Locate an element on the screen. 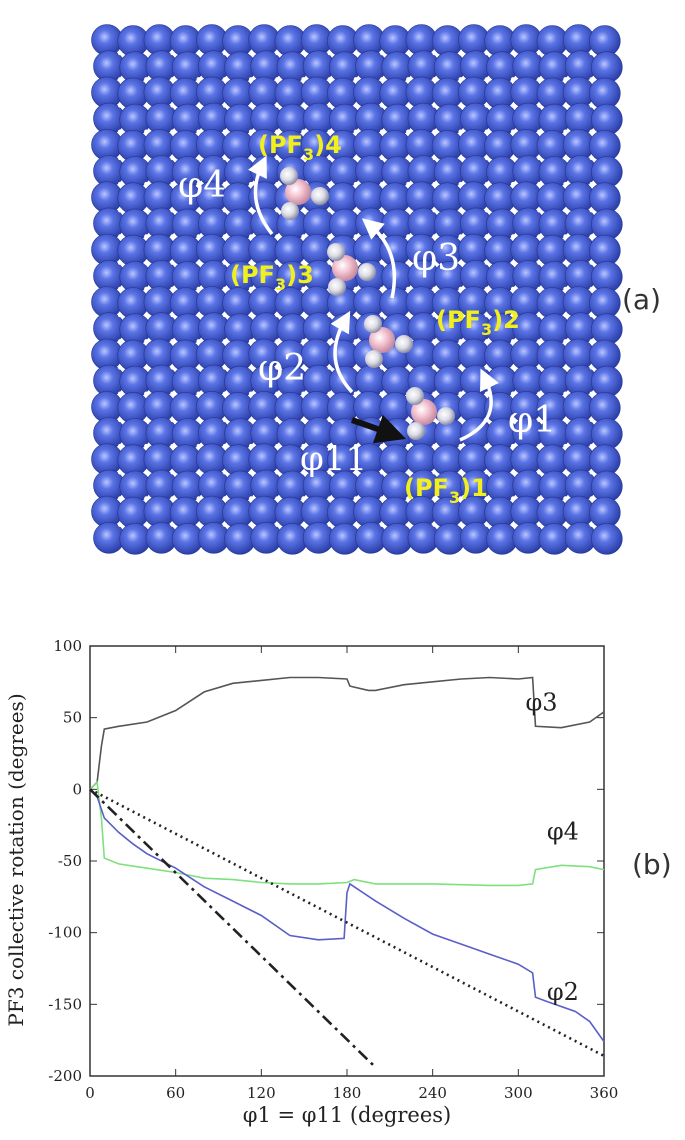  x-tick-label: 240 is located at coordinates (432, 1093).